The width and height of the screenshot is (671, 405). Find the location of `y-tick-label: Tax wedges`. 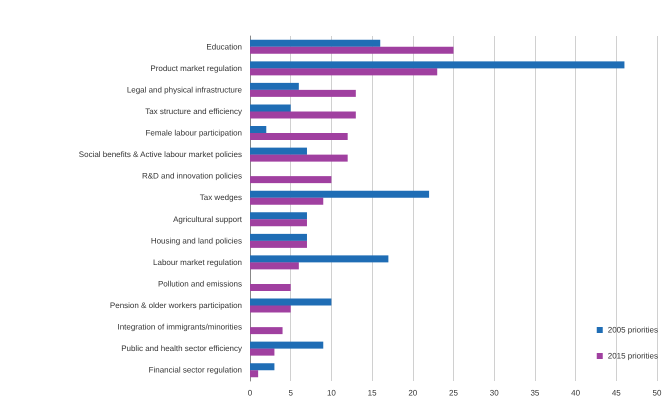

y-tick-label: Tax wedges is located at coordinates (221, 197).